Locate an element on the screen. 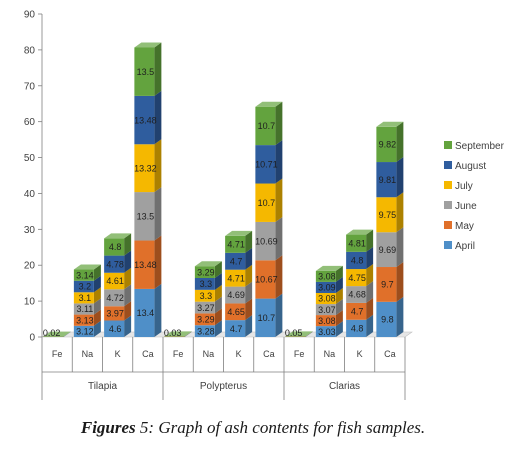 The image size is (506, 454). data-label: 4.69 is located at coordinates (236, 295).